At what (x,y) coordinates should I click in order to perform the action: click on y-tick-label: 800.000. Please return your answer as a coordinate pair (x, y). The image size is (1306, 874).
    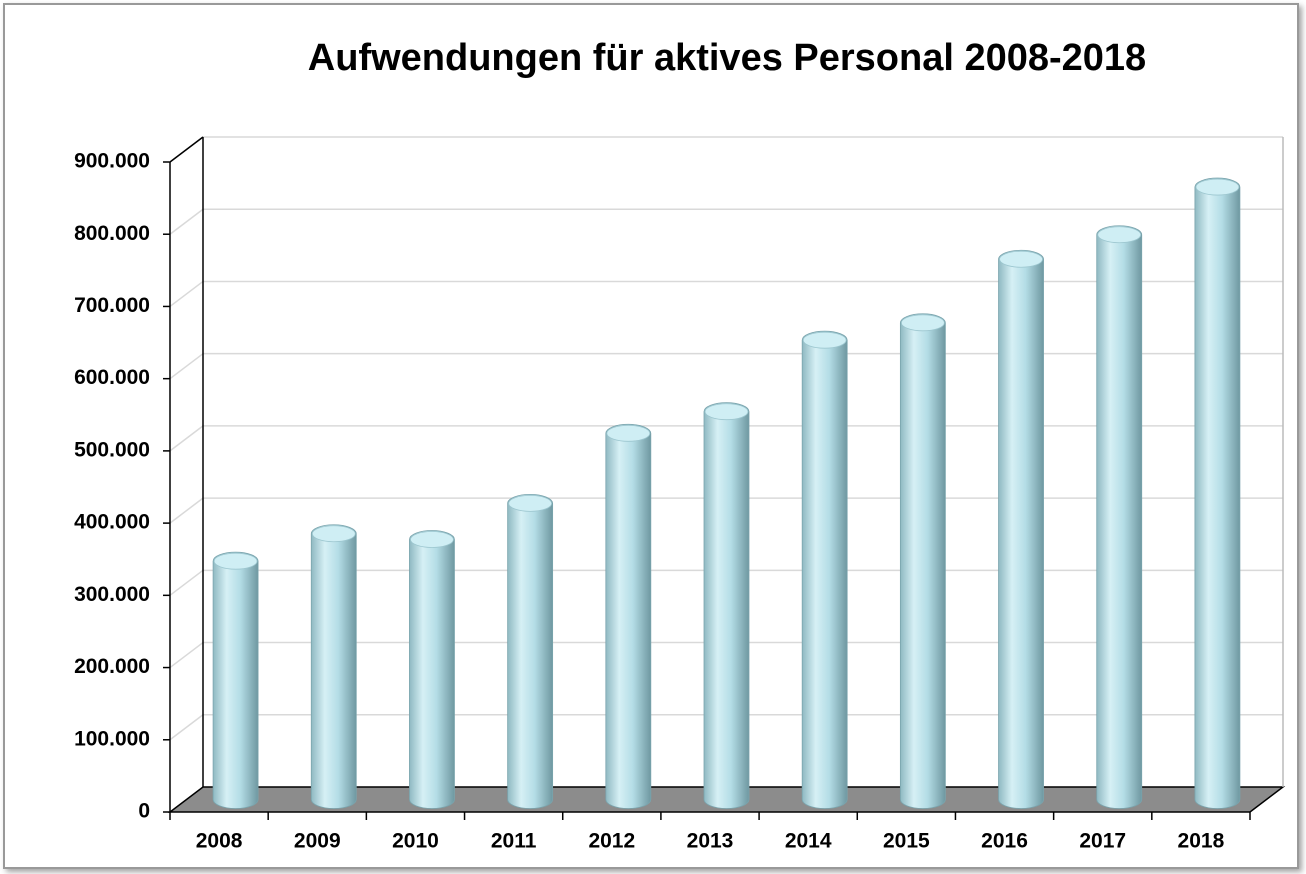
    Looking at the image, I should click on (112, 233).